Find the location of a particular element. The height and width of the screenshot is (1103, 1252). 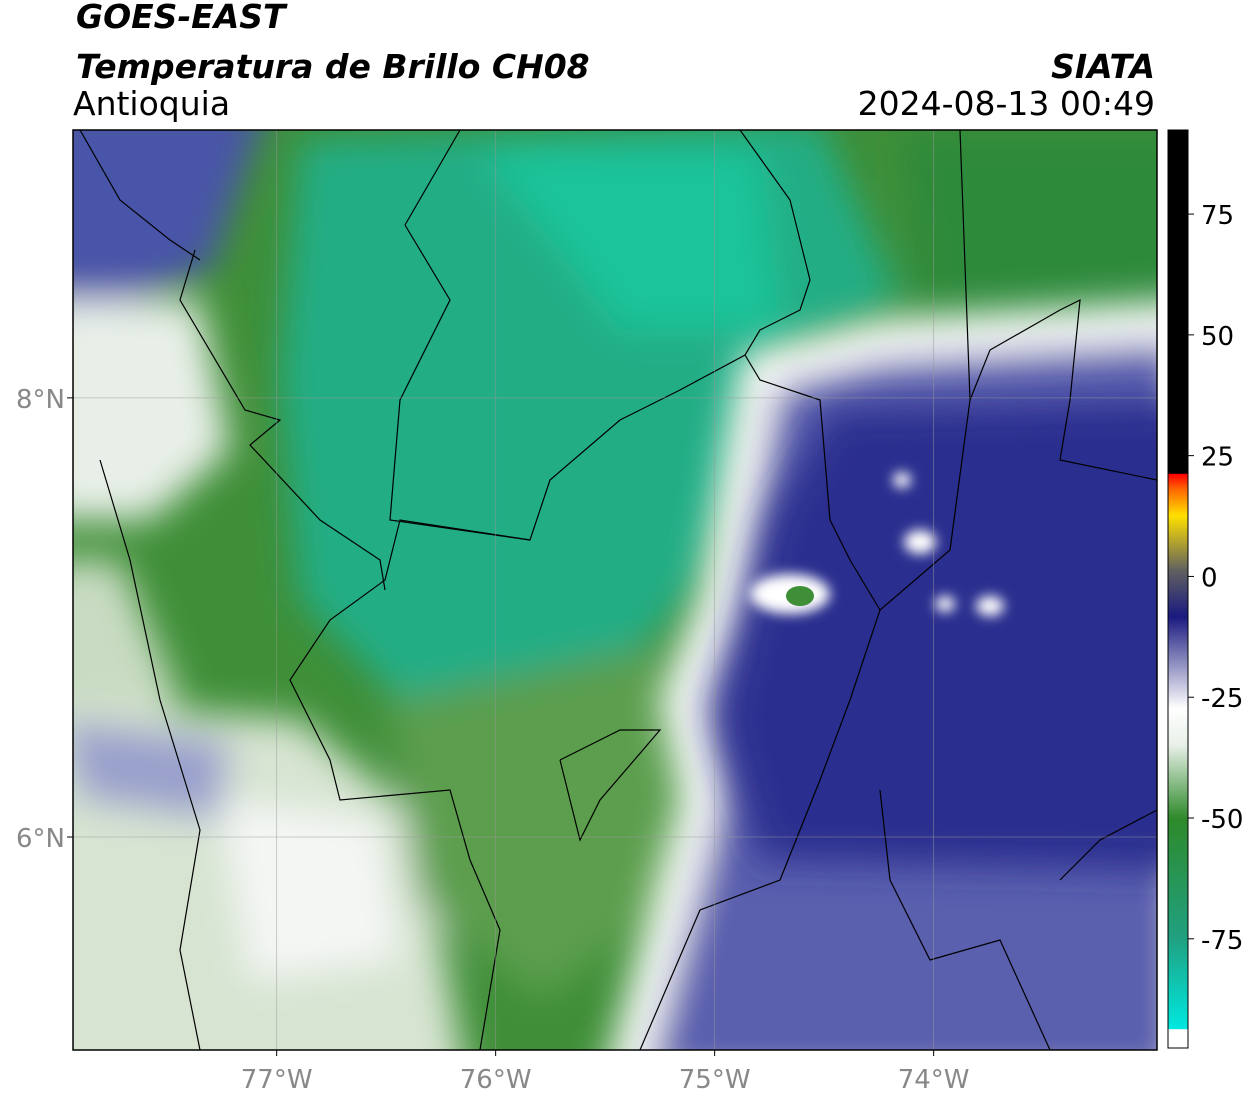

colorbar-tick-label: 0 is located at coordinates (1209, 578).